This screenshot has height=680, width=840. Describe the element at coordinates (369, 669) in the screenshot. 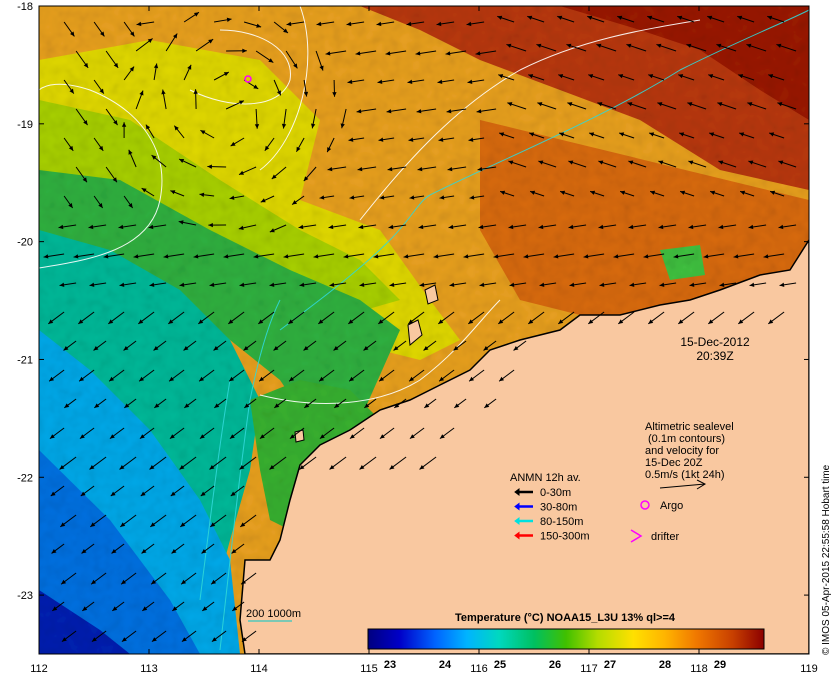

I see `lon-tick-label: 115` at that location.